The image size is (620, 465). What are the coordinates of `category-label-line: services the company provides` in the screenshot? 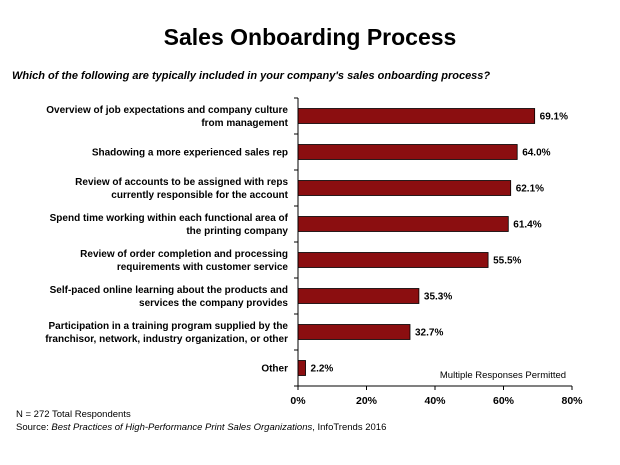 It's located at (213, 303).